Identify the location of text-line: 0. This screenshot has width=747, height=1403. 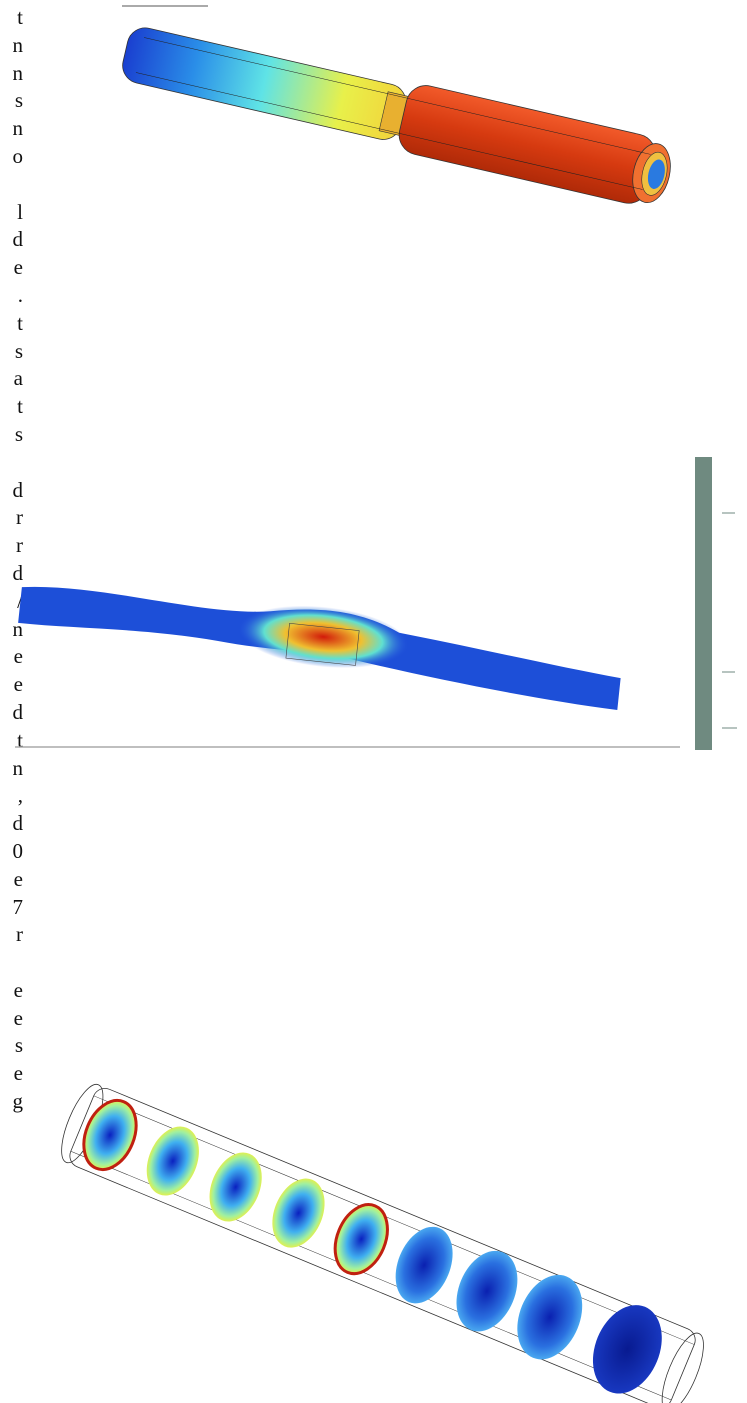
(18, 850).